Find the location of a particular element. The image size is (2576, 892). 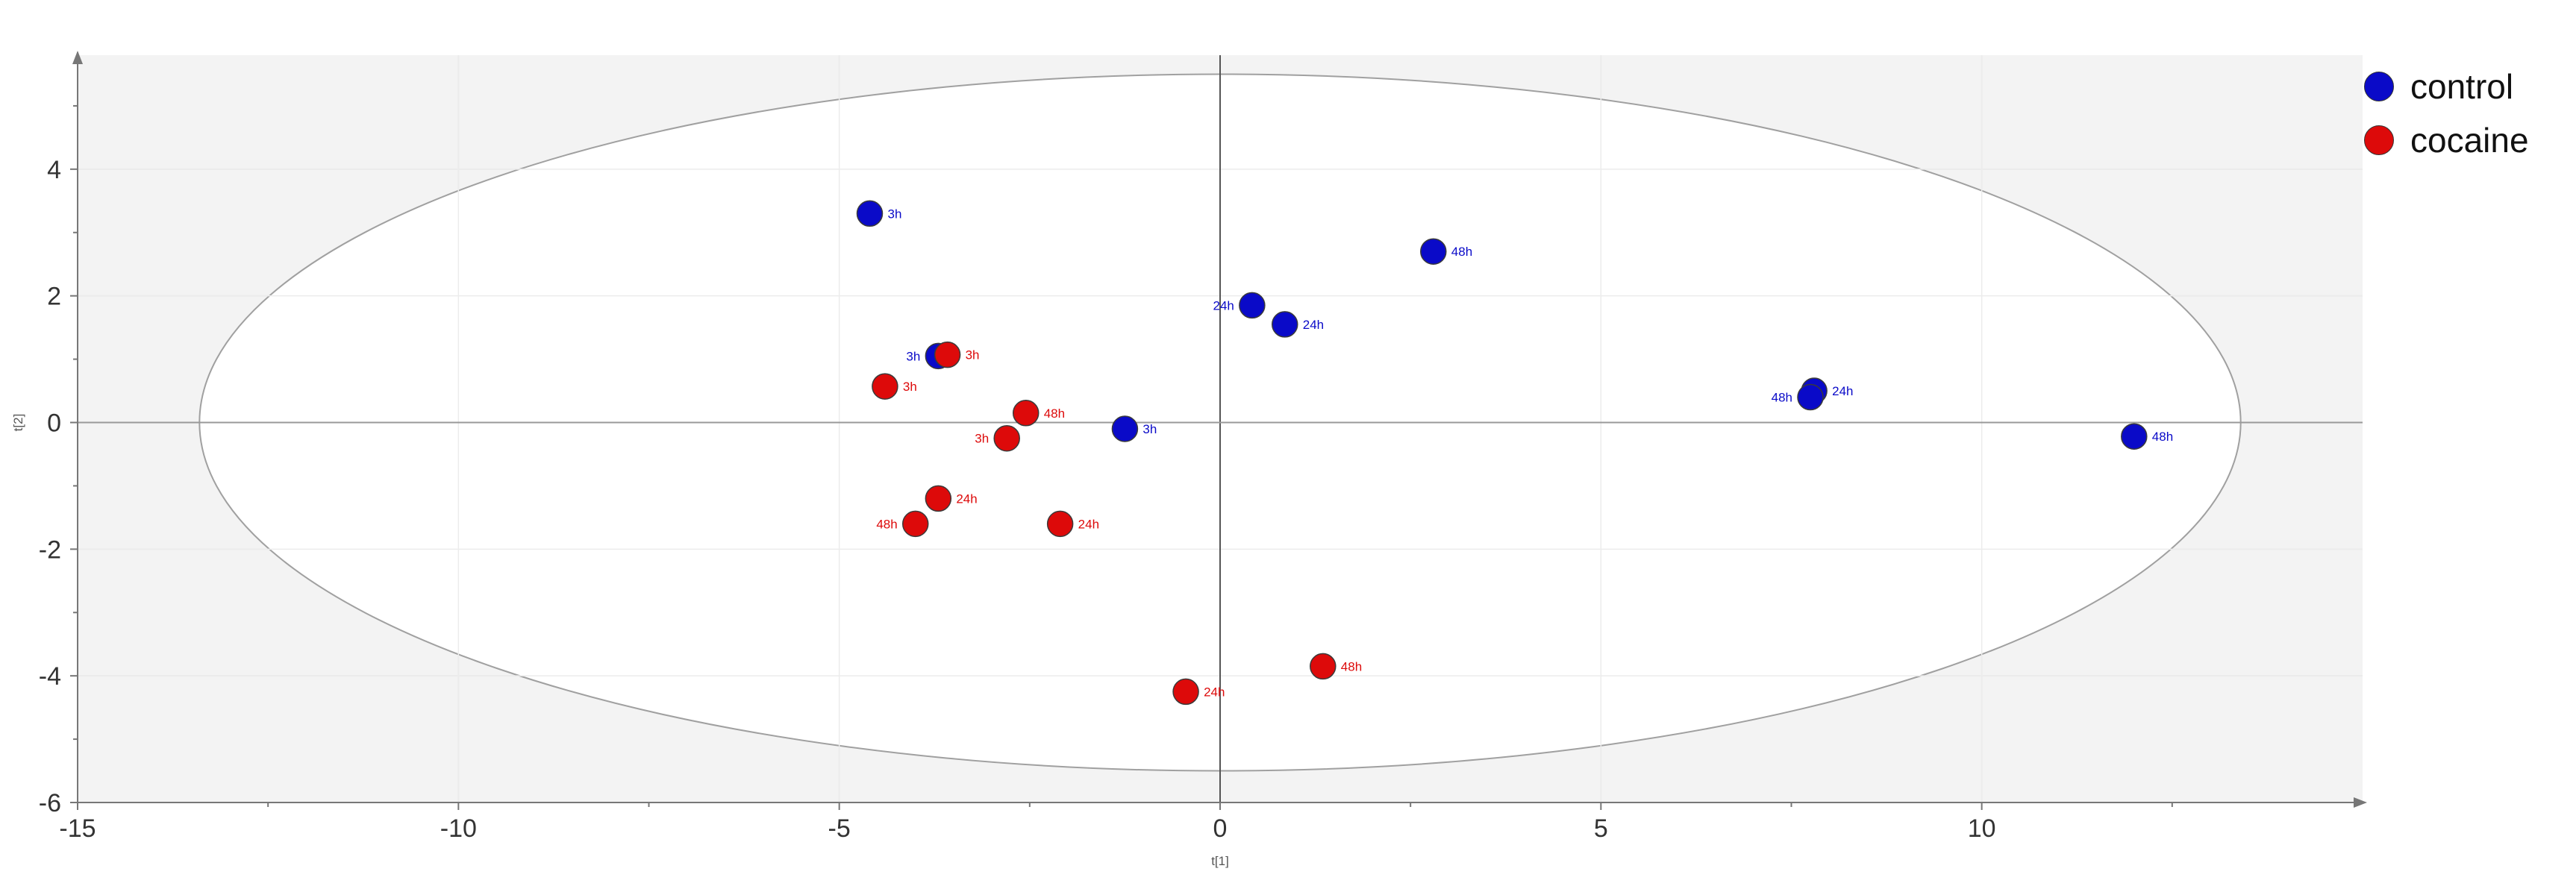

x-tick-label: 0 is located at coordinates (1220, 828).